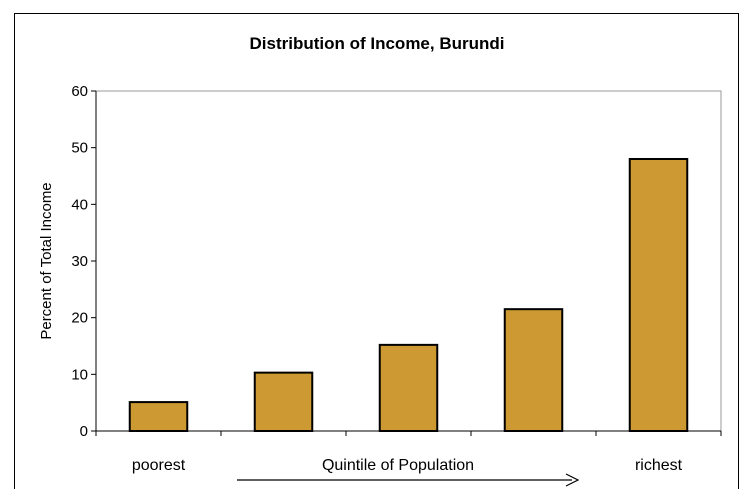  I want to click on y-tick-label: 30, so click(79, 261).